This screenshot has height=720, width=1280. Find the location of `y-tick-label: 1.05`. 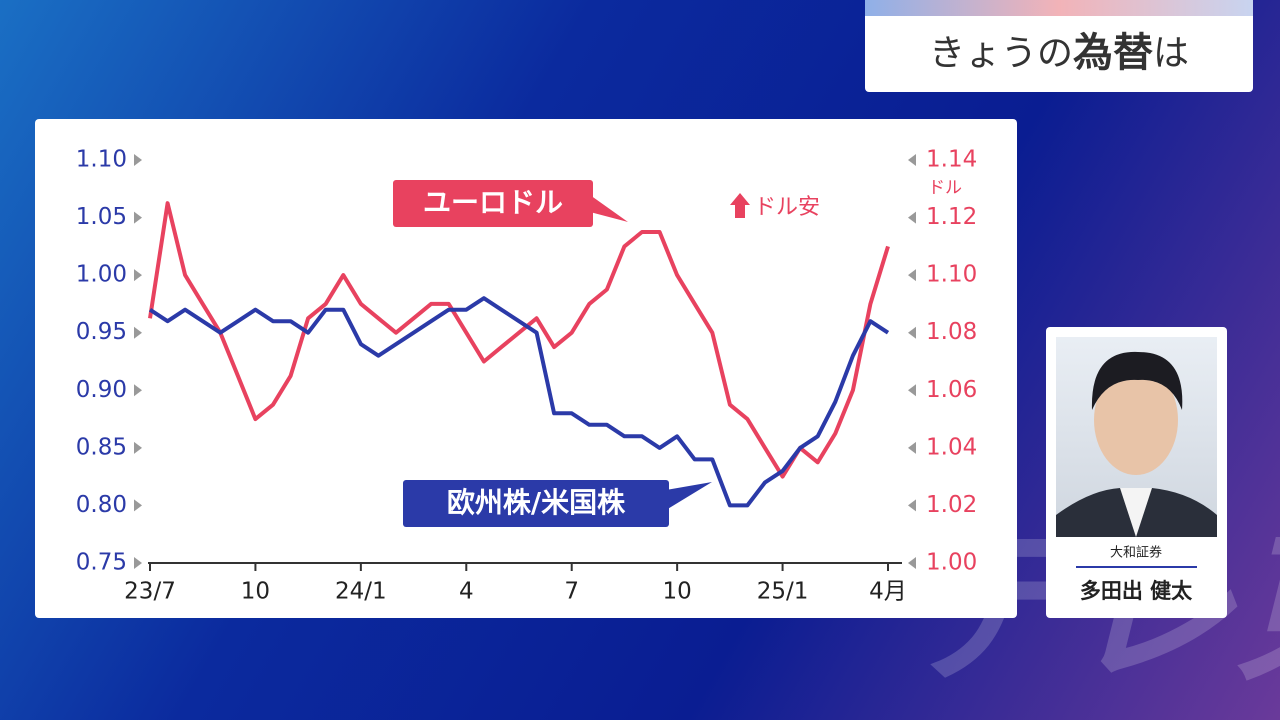

y-tick-label: 1.05 is located at coordinates (101, 217).